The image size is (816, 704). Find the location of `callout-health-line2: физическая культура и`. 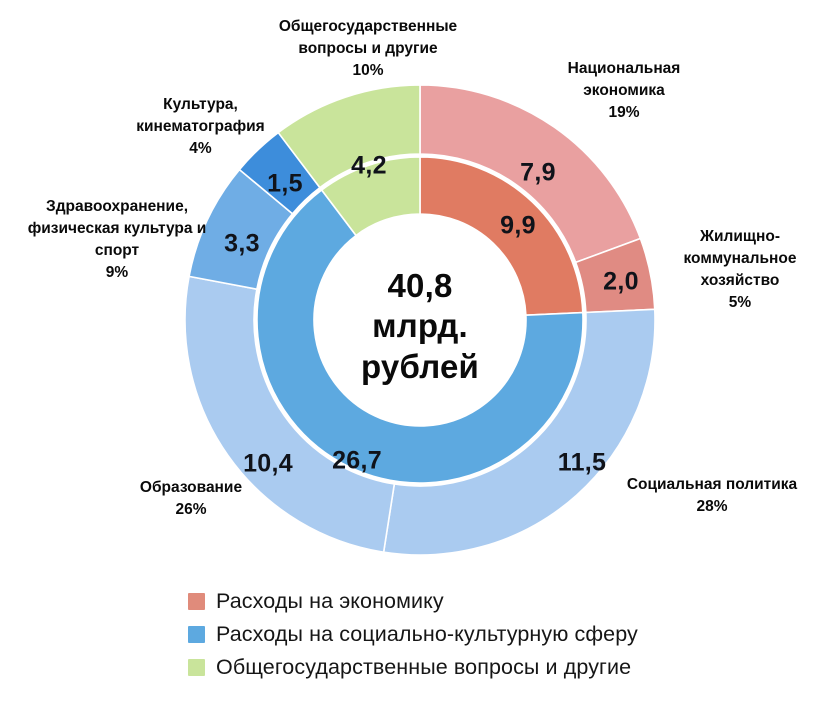

callout-health-line2: физическая культура и is located at coordinates (117, 228).